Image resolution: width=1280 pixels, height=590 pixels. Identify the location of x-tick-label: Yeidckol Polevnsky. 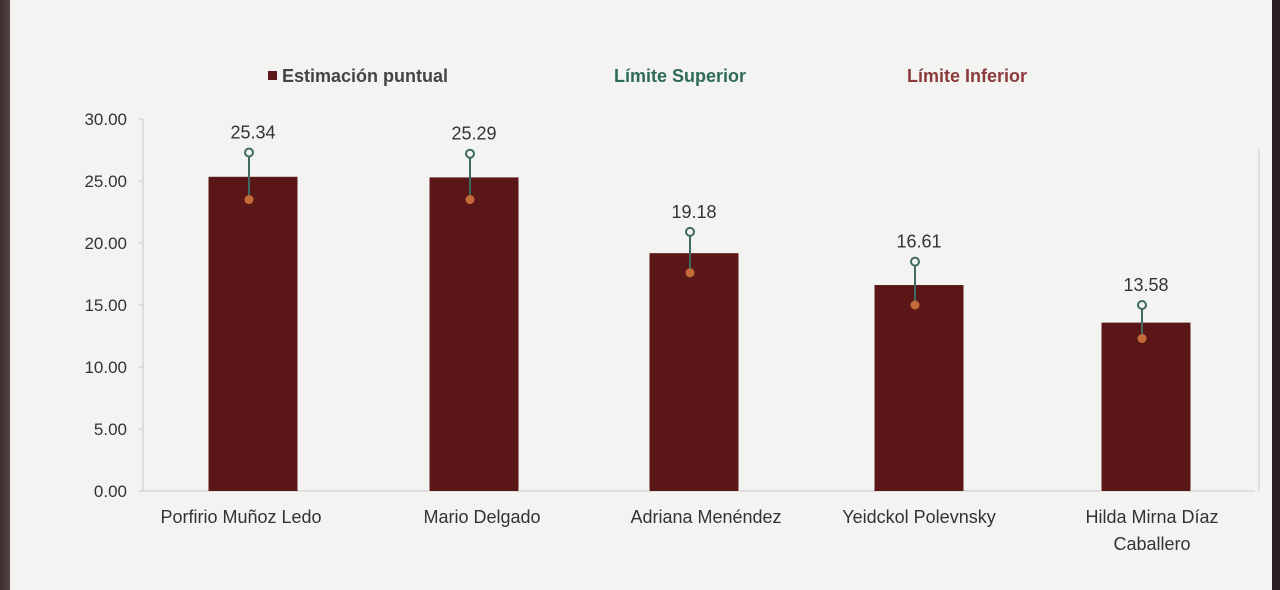
(918, 517).